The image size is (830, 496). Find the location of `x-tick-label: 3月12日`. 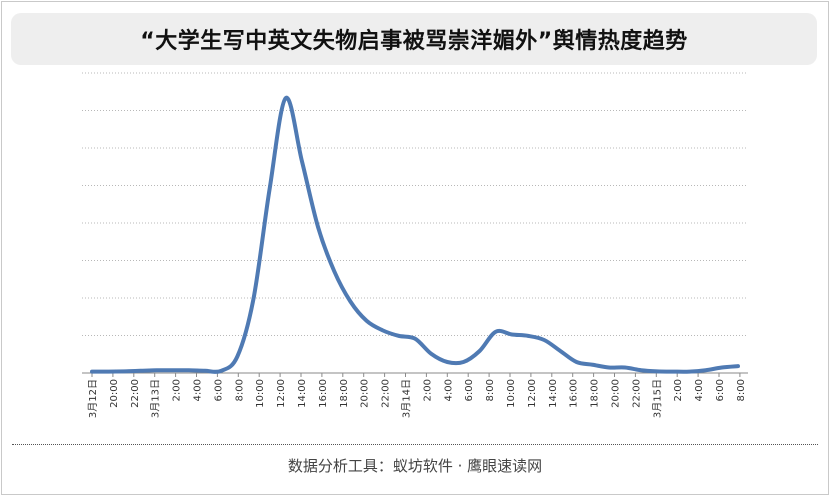

x-tick-label: 3月12日 is located at coordinates (93, 398).